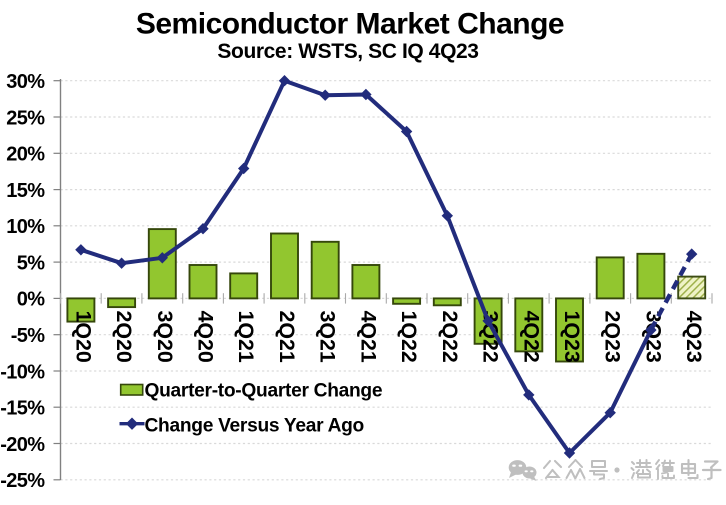 Image resolution: width=726 pixels, height=505 pixels. I want to click on svg-text: 2Q21, so click(287, 337).